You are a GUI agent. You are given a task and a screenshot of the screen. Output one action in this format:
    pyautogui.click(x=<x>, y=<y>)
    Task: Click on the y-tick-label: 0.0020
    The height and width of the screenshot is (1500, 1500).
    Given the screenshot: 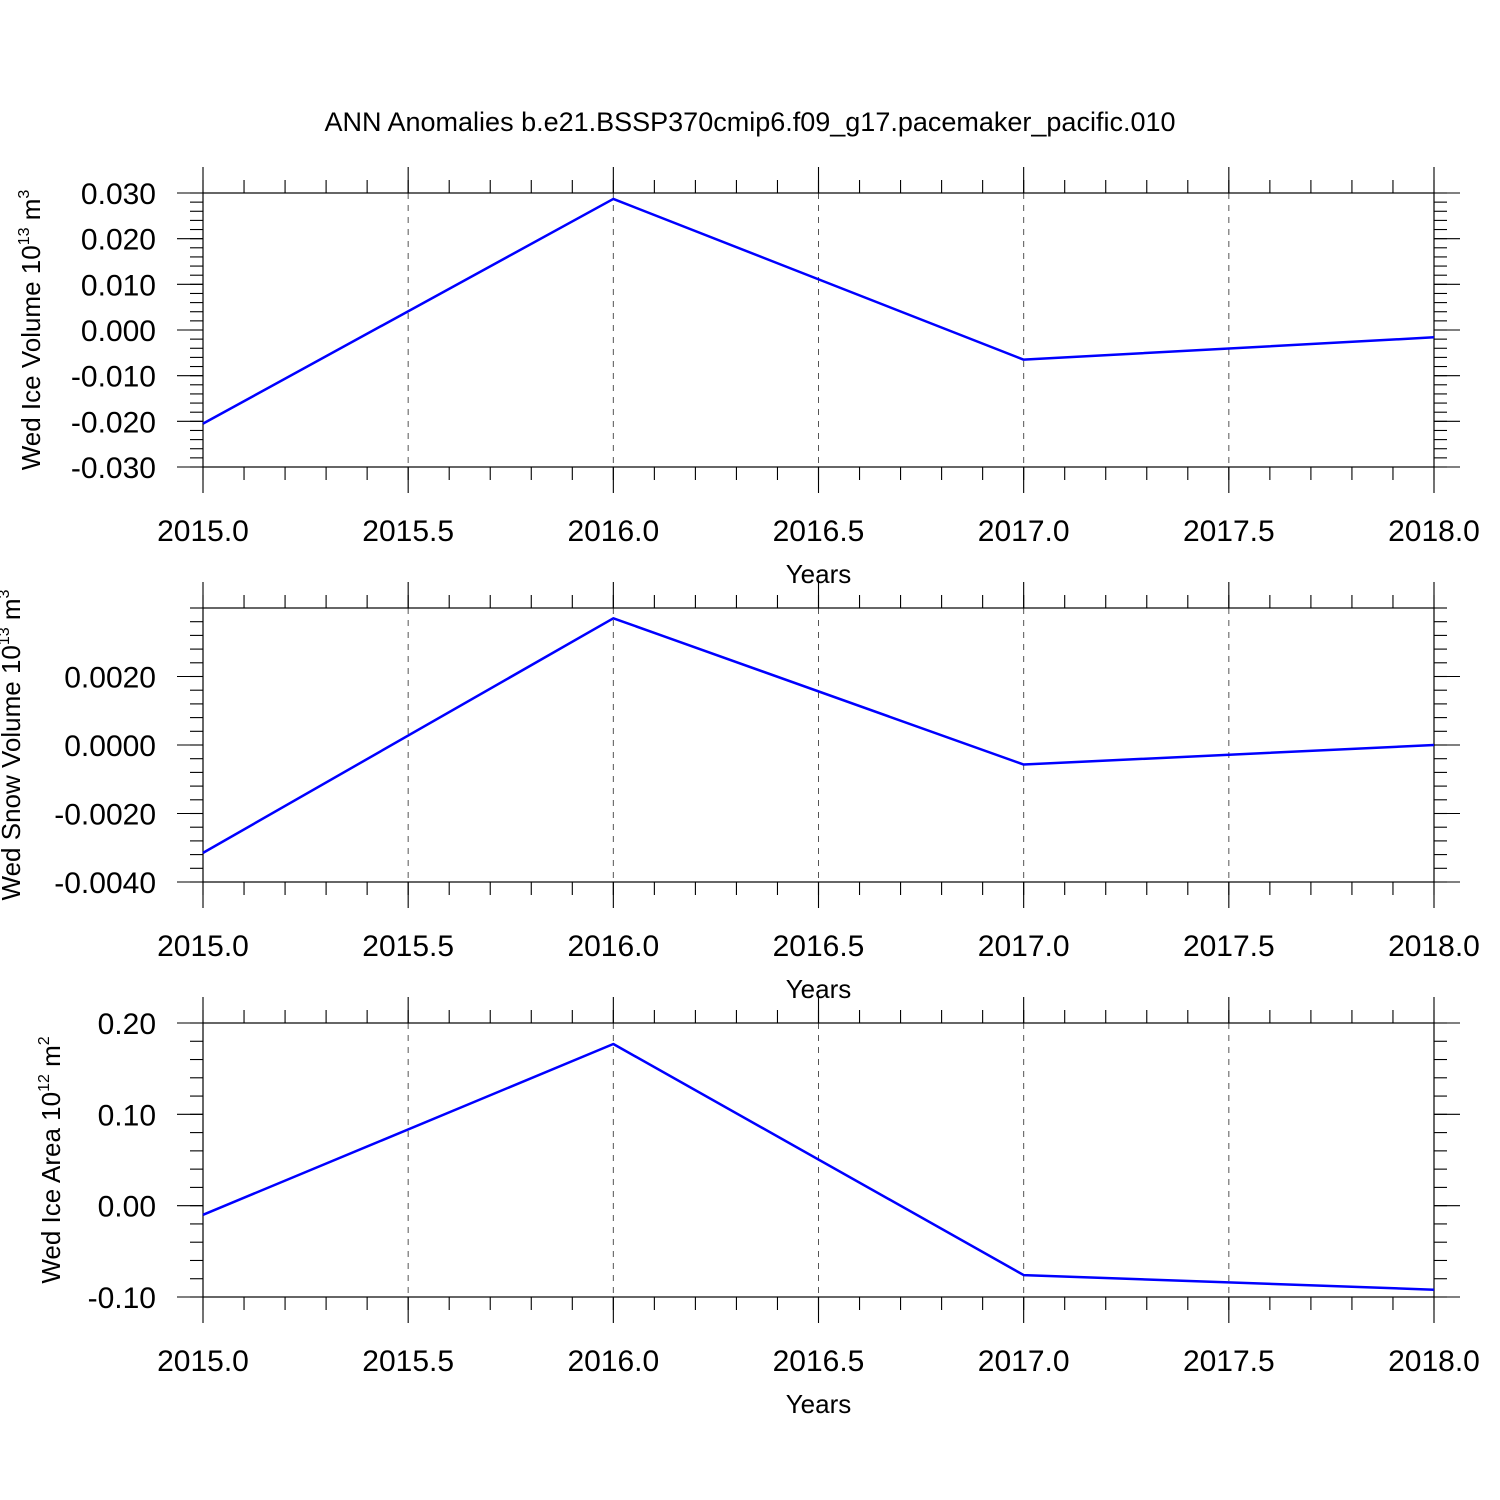 What is the action you would take?
    pyautogui.click(x=110, y=678)
    